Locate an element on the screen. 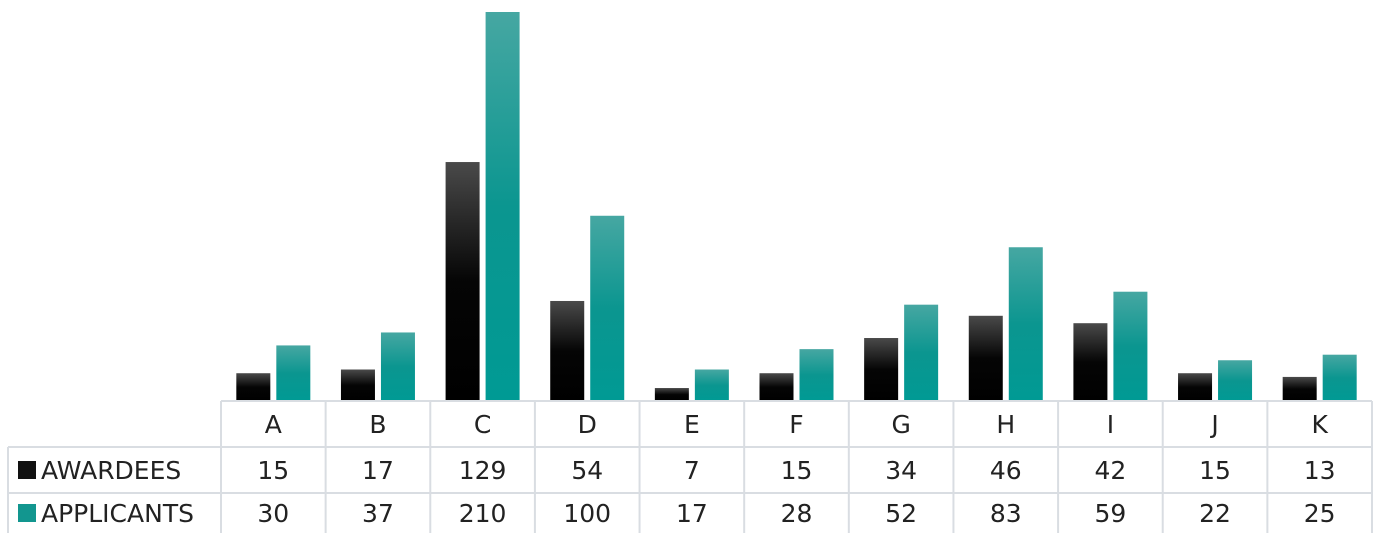 Image resolution: width=1381 pixels, height=533 pixels. x-tick-label: D is located at coordinates (587, 424).